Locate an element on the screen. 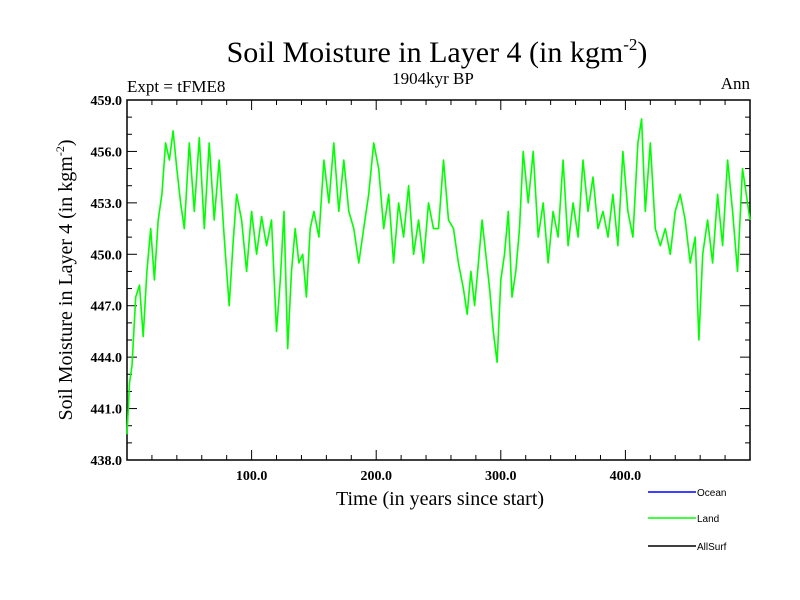  x-tick-label: 100.0 is located at coordinates (252, 476).